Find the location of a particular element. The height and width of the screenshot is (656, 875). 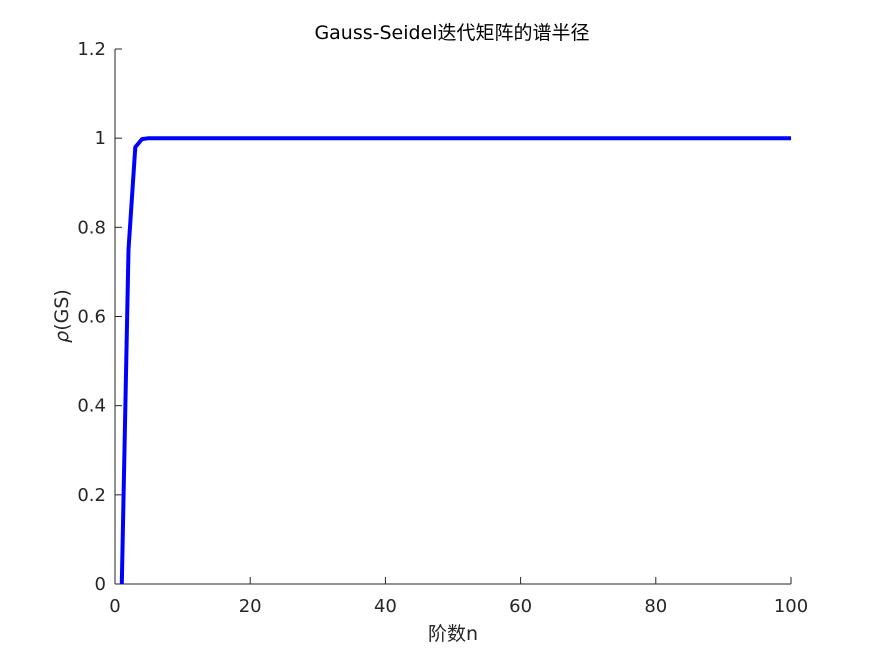

y-axis-label: ρ(GS) is located at coordinates (62, 316).